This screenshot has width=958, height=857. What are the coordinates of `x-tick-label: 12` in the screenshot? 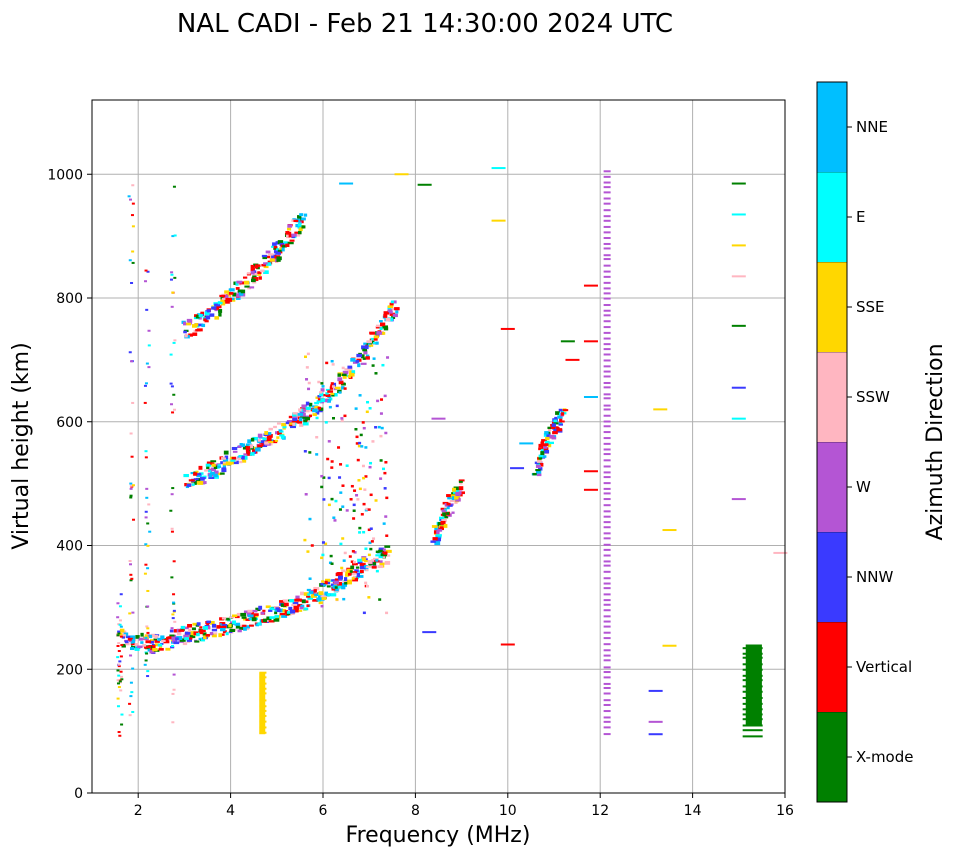 It's located at (600, 811).